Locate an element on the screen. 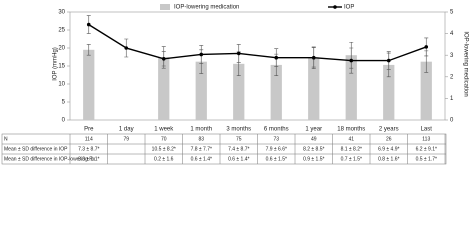 This screenshot has height=240, width=474. table-cell: 0.5 ± 1.7* is located at coordinates (426, 159).